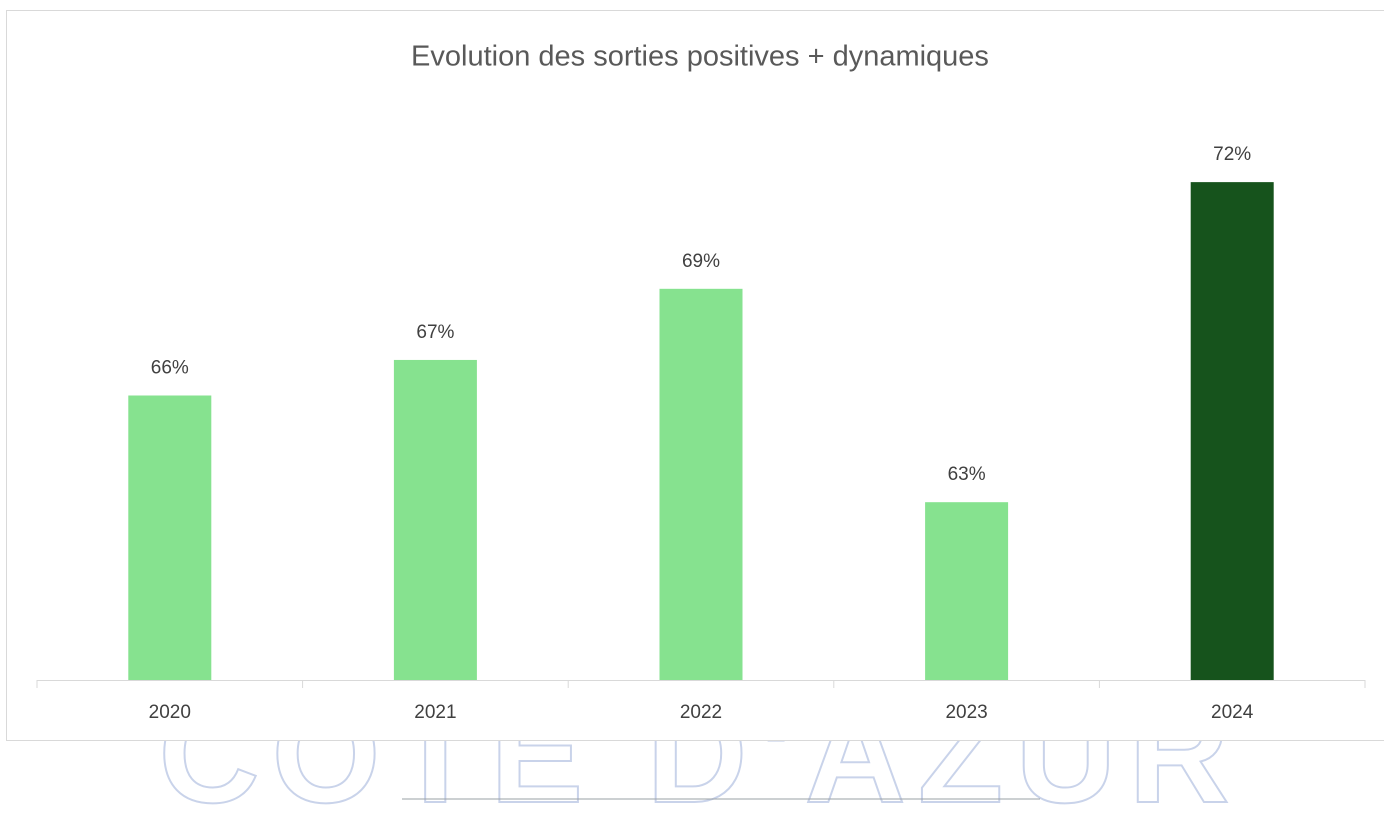 This screenshot has width=1384, height=828. I want to click on x-tick-label: 2022, so click(701, 712).